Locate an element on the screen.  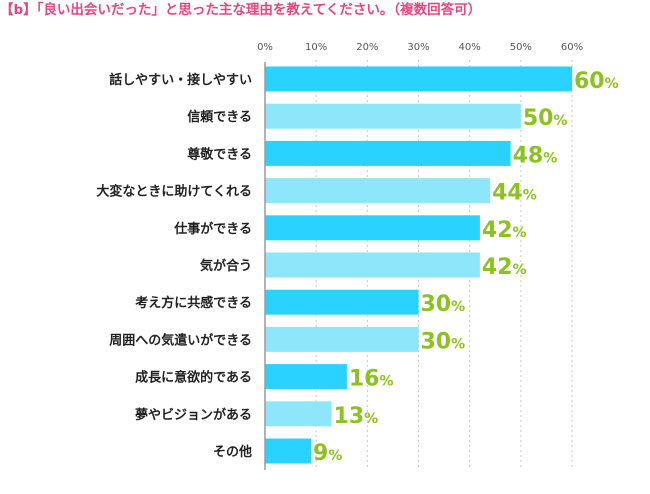
value-label: 50% is located at coordinates (545, 118).